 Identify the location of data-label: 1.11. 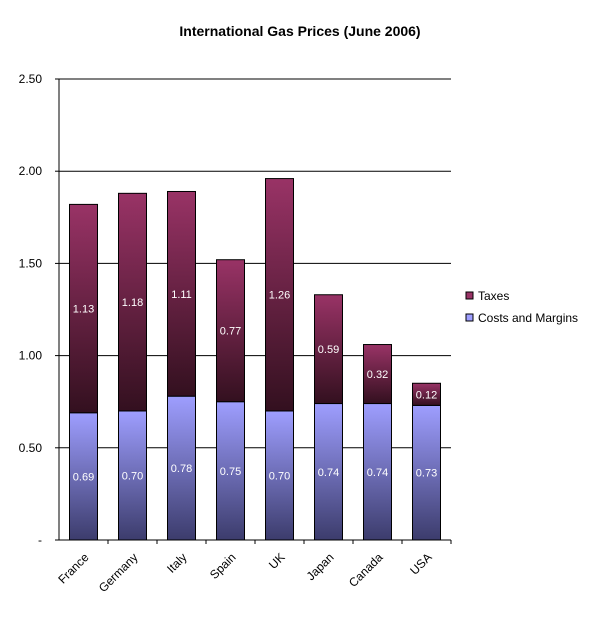
(181, 295).